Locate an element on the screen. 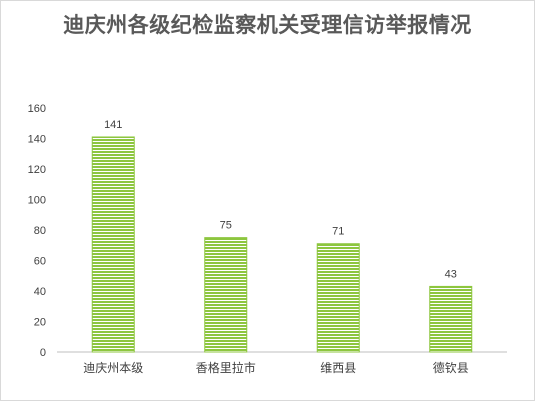  y-tick-label: 20 is located at coordinates (40, 323).